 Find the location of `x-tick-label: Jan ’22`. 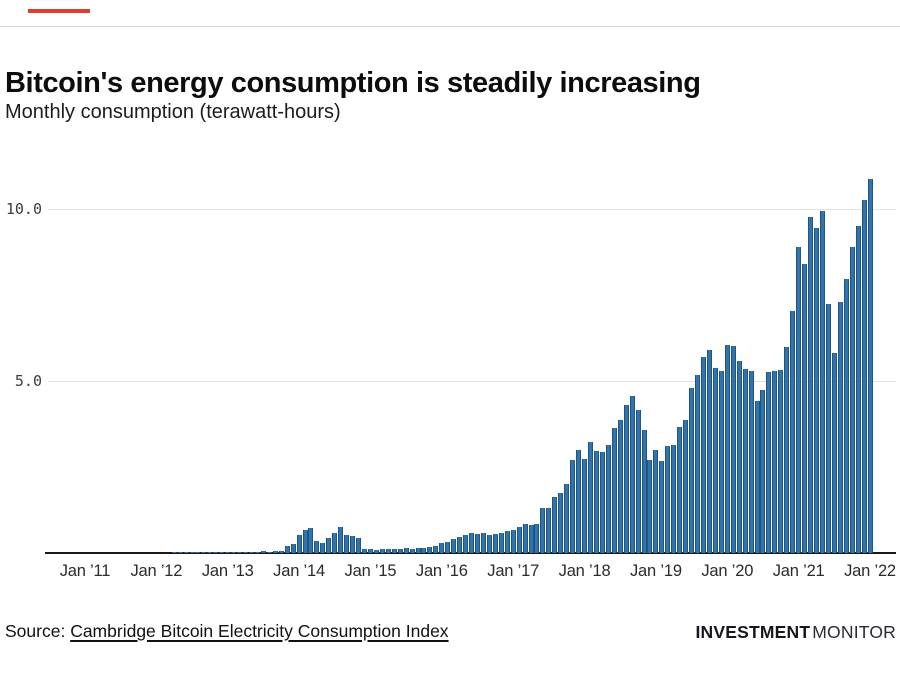

x-tick-label: Jan ’22 is located at coordinates (870, 571).